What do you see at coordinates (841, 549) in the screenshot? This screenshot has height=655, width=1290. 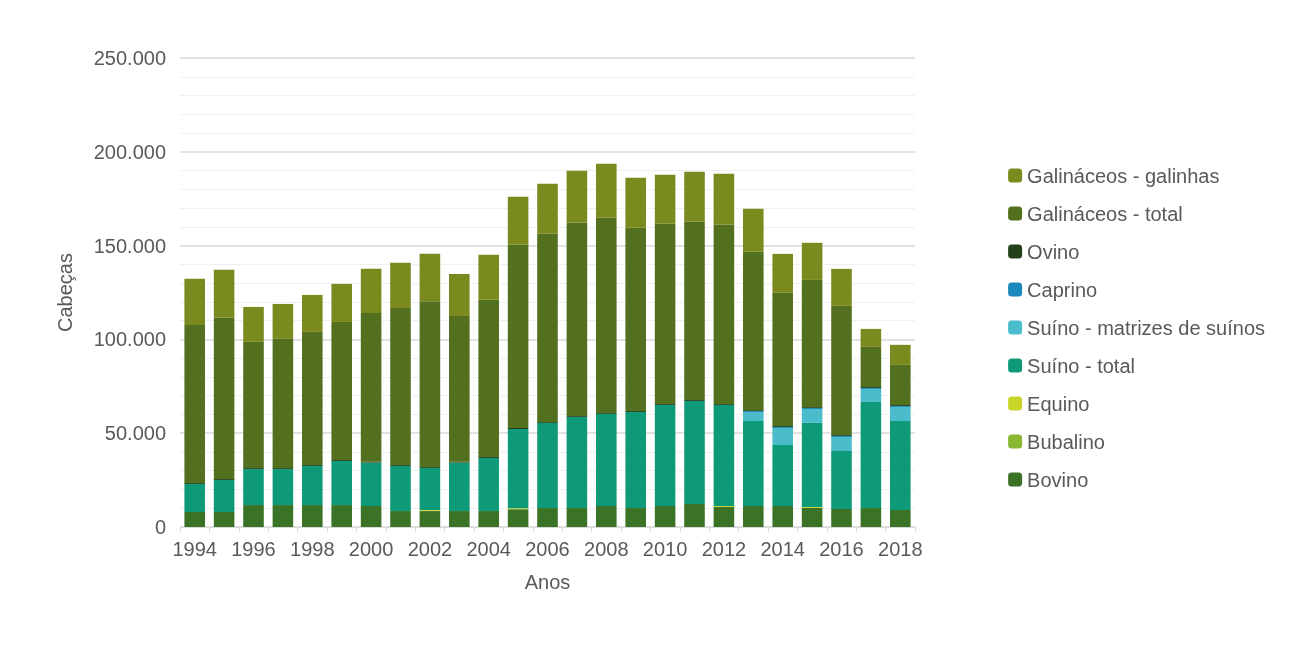 I see `x-tick-label: 2016` at bounding box center [841, 549].